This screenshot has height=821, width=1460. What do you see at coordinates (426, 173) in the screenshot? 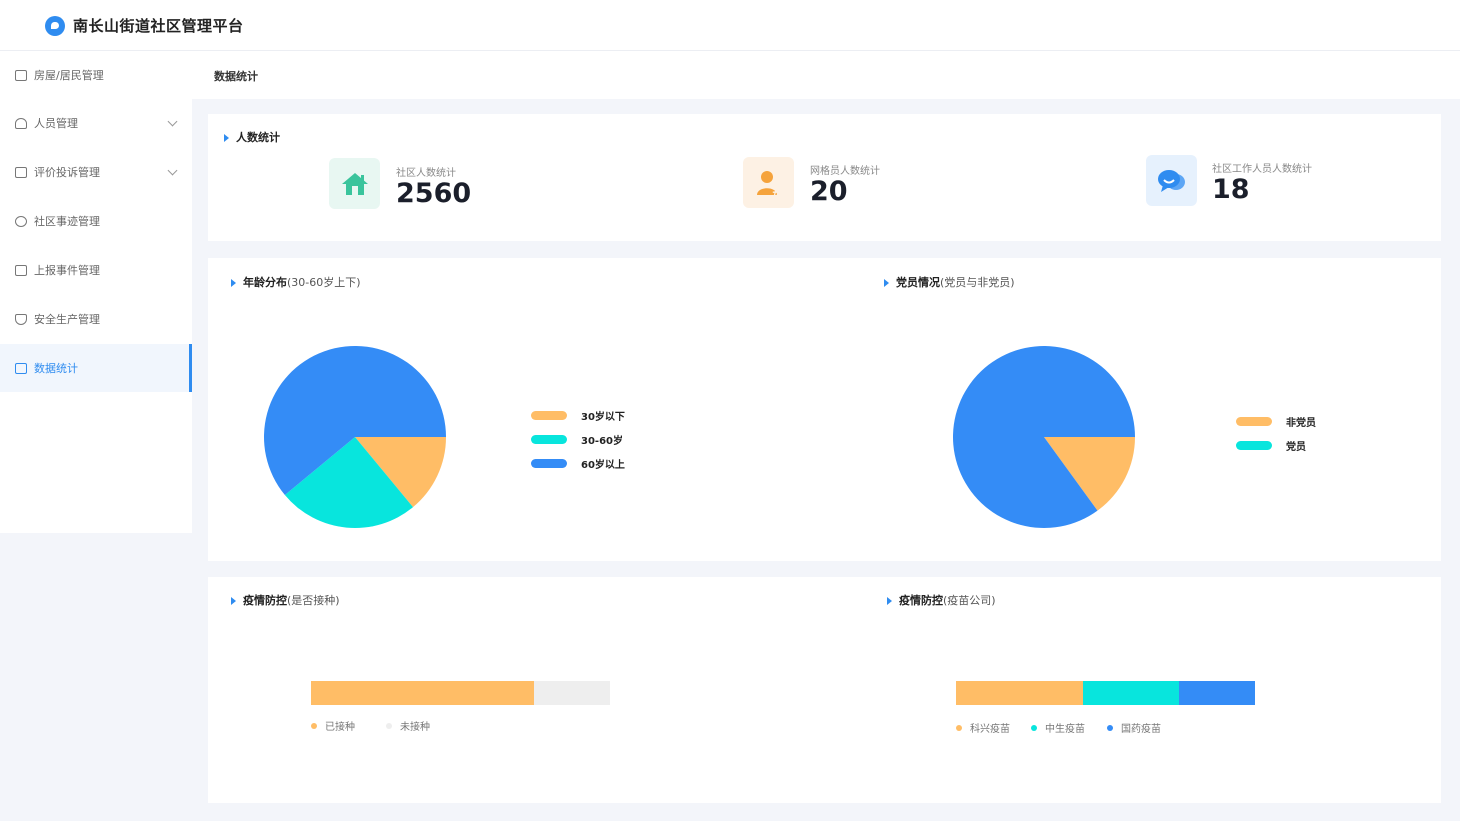
I see `stat-label: 社区人数统计` at bounding box center [426, 173].